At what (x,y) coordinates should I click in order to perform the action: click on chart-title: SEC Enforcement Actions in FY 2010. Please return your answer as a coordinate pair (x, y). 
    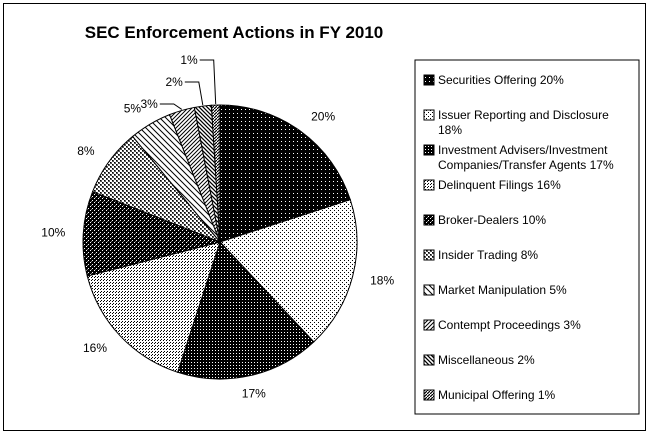
    Looking at the image, I should click on (234, 32).